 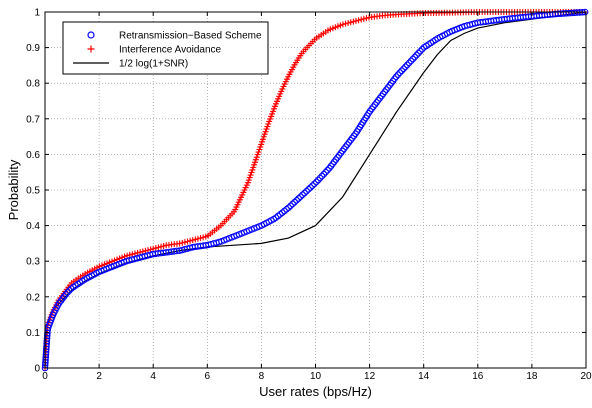 I want to click on legend-box, so click(x=165, y=48).